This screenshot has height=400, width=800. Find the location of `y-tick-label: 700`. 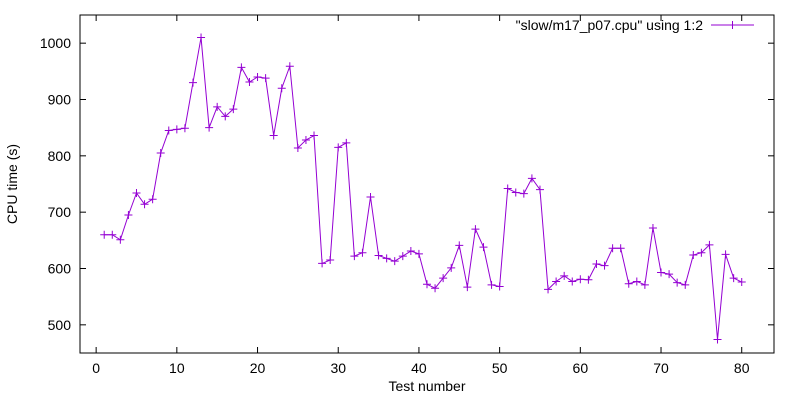

y-tick-label: 700 is located at coordinates (60, 212).